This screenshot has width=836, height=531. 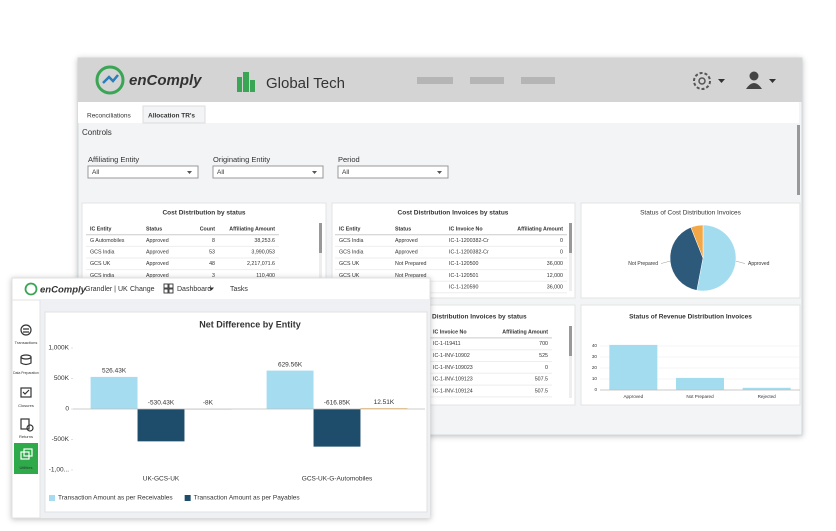 I want to click on y-tick-label: -500K, so click(x=61, y=439).